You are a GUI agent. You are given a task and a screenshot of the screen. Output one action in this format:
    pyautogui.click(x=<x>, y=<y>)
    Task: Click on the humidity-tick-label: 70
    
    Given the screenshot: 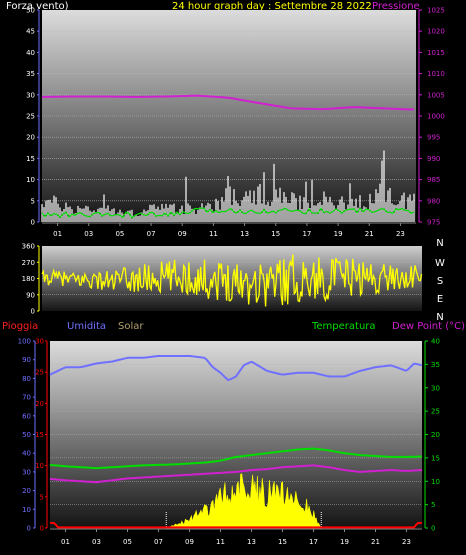 What is the action you would take?
    pyautogui.click(x=26, y=398)
    